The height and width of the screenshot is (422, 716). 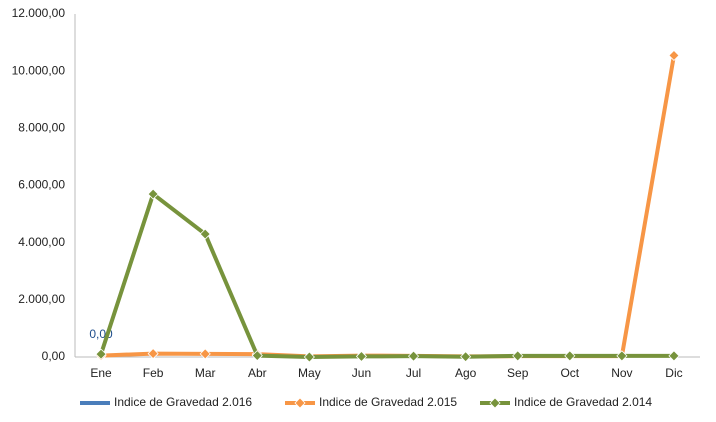 What do you see at coordinates (309, 373) in the screenshot?
I see `x-tick-label: May` at bounding box center [309, 373].